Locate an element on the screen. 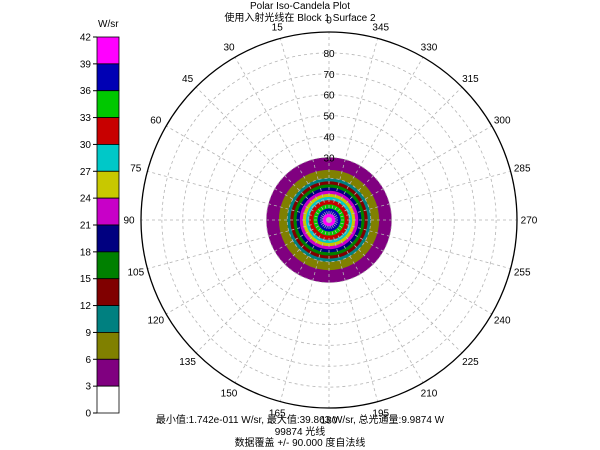 This screenshot has height=450, width=600. chart-title: Polar Iso-Candela Plot is located at coordinates (300, 6).